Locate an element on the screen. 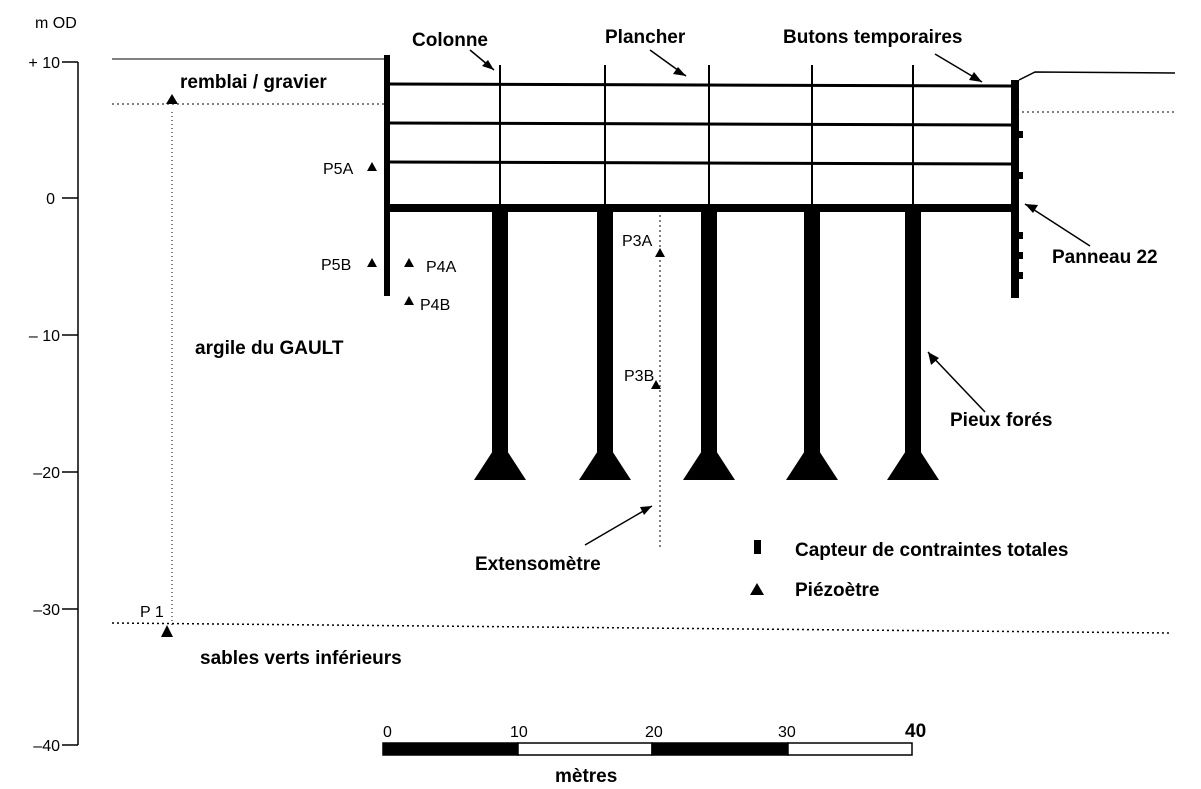 This screenshot has width=1201, height=789. label: P5B is located at coordinates (336, 265).